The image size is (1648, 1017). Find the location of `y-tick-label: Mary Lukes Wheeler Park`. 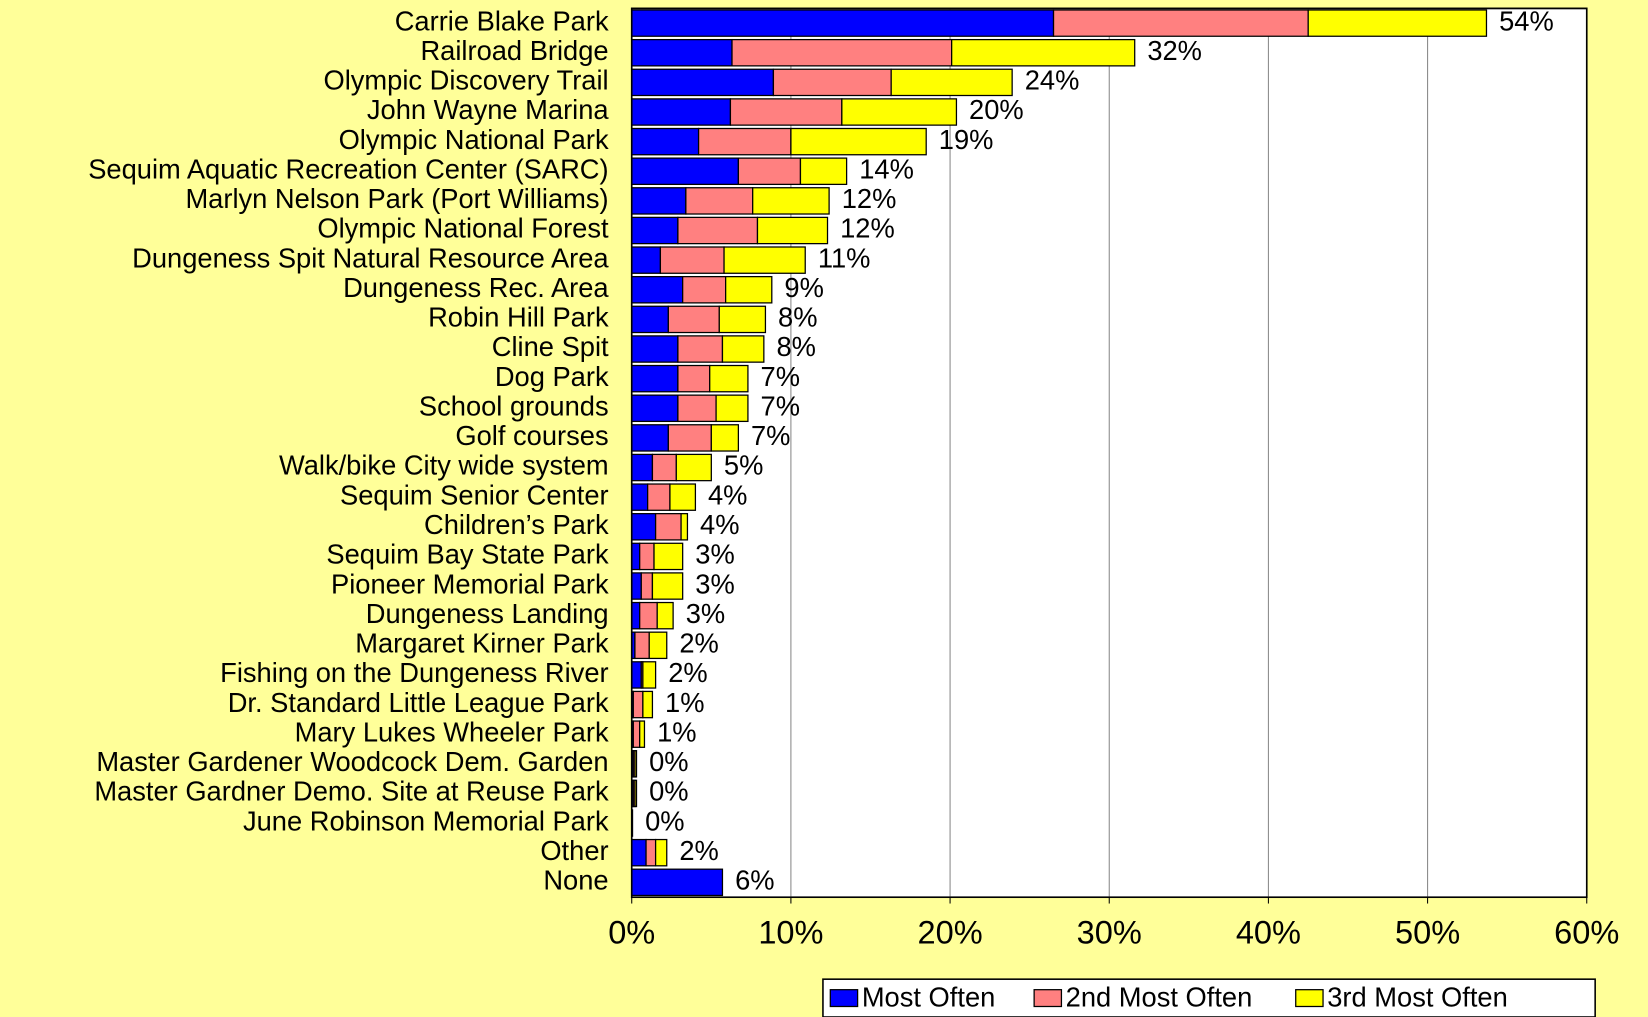

y-tick-label: Mary Lukes Wheeler Park is located at coordinates (452, 731).